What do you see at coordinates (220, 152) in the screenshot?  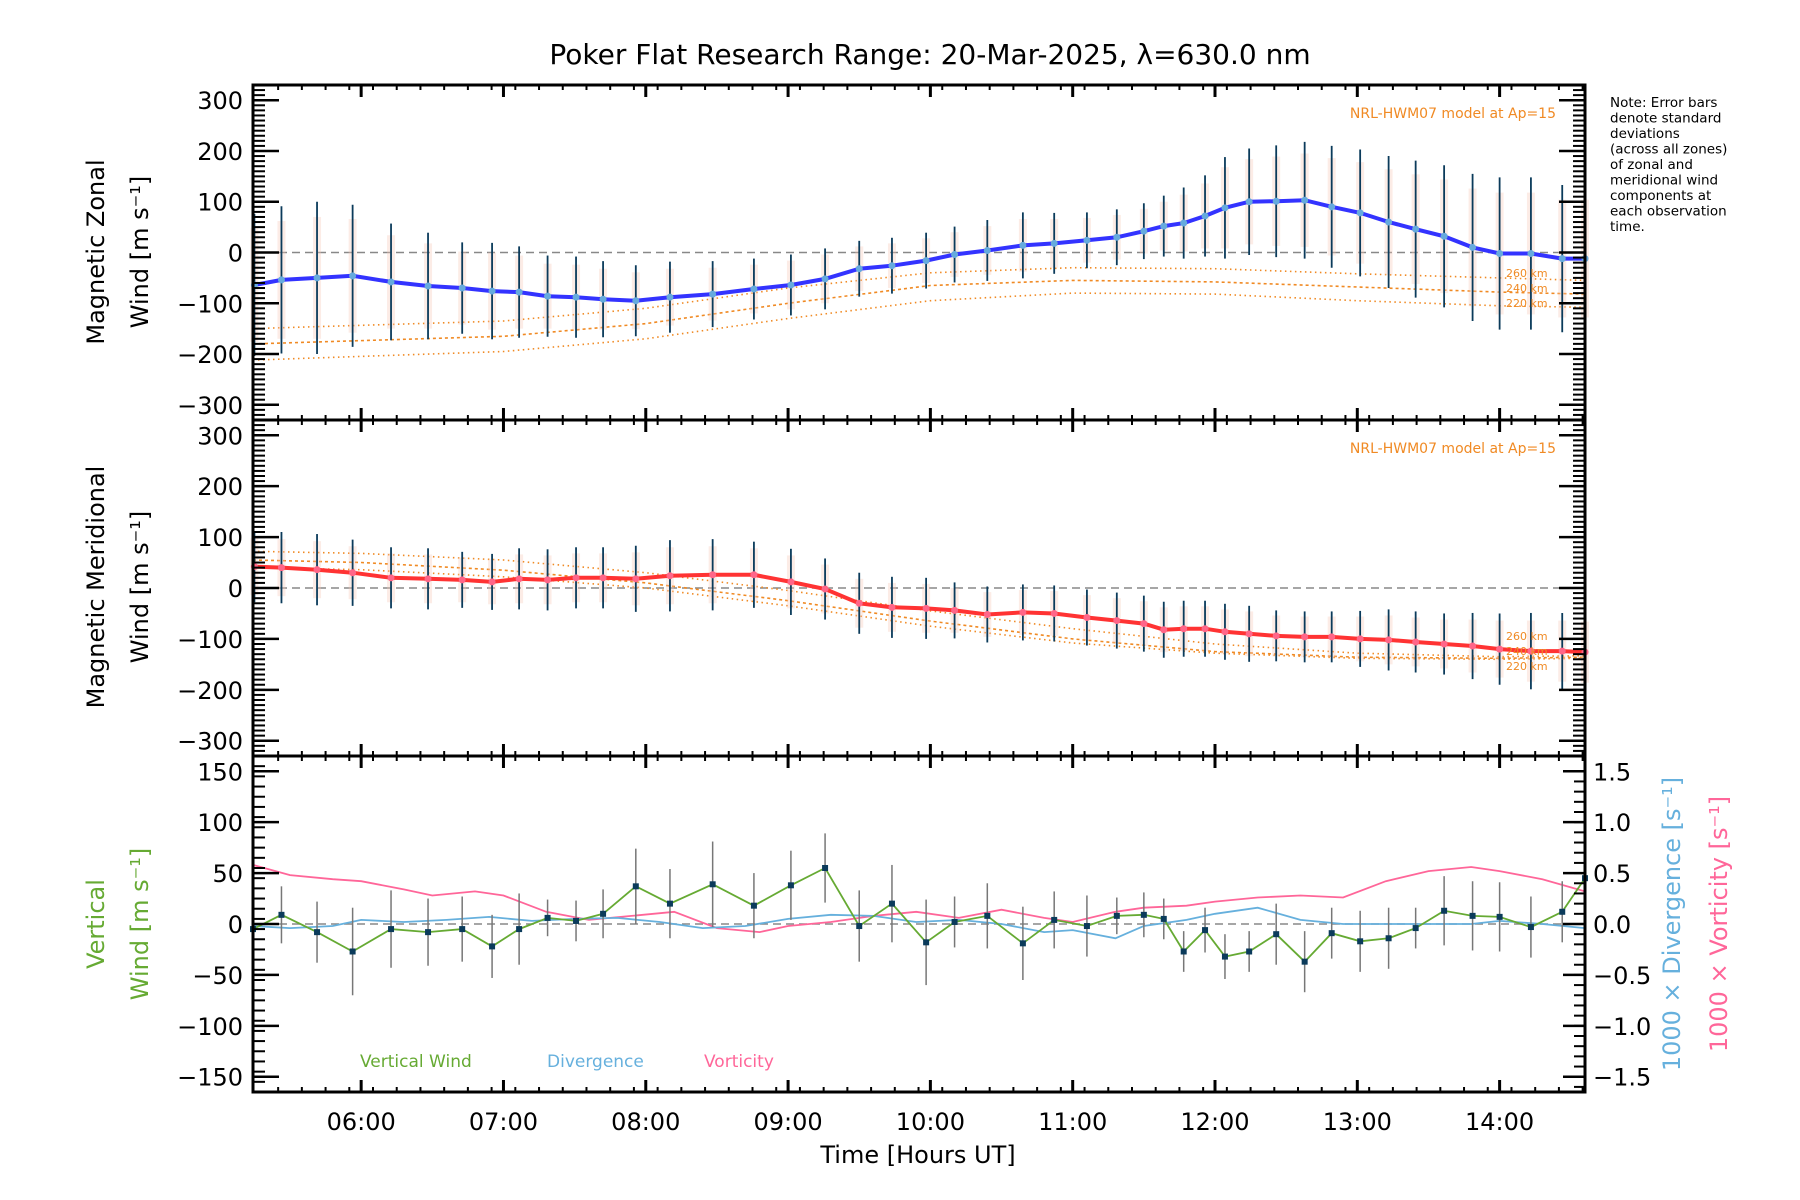 I see `y-tick-label: 200` at bounding box center [220, 152].